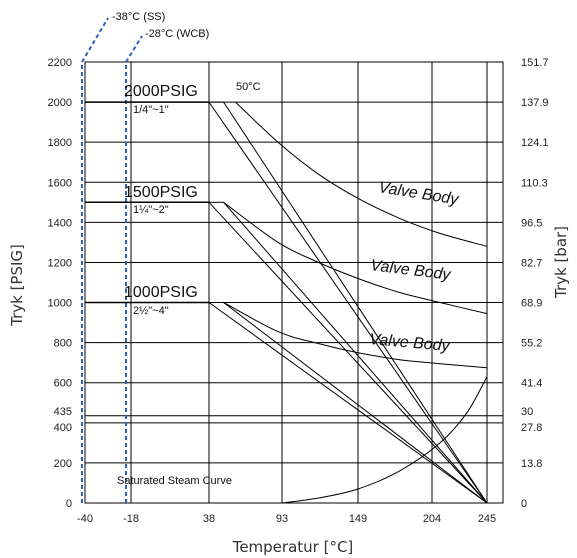 This screenshot has height=558, width=577. What do you see at coordinates (487, 519) in the screenshot?
I see `x-tick-label: 245` at bounding box center [487, 519].